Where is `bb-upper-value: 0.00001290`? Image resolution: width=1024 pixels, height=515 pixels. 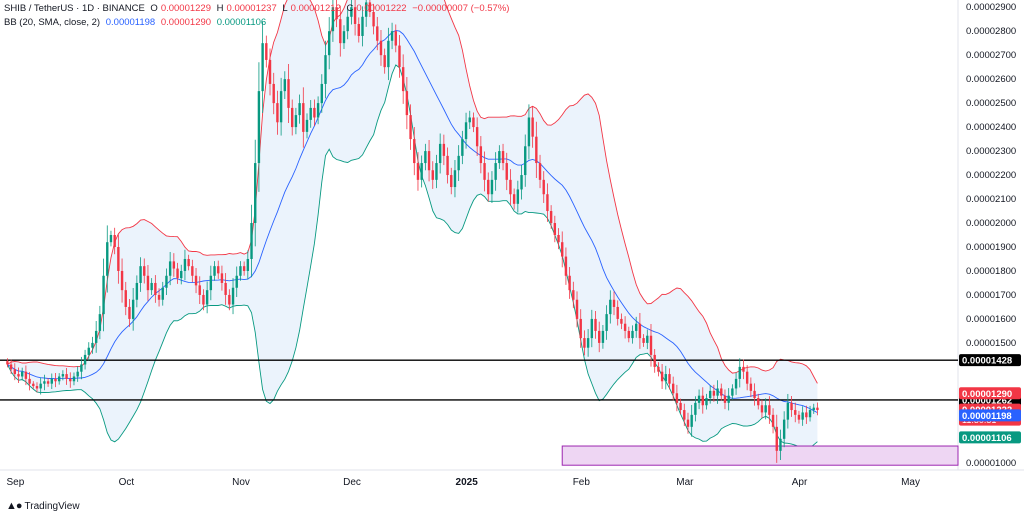 bb-upper-value: 0.00001290 is located at coordinates (186, 22).